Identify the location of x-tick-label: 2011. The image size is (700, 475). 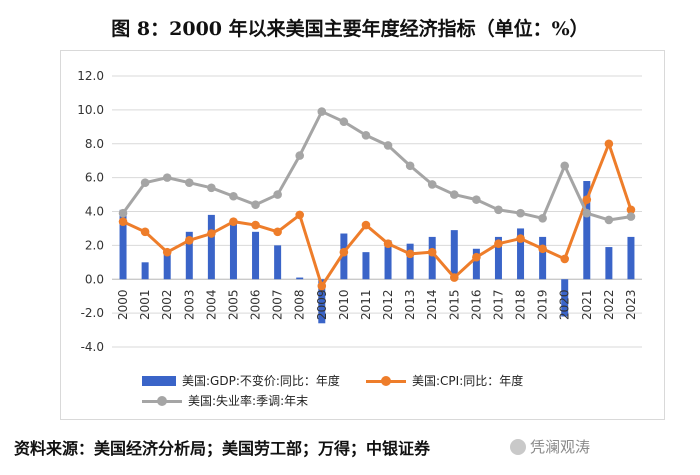
(366, 304).